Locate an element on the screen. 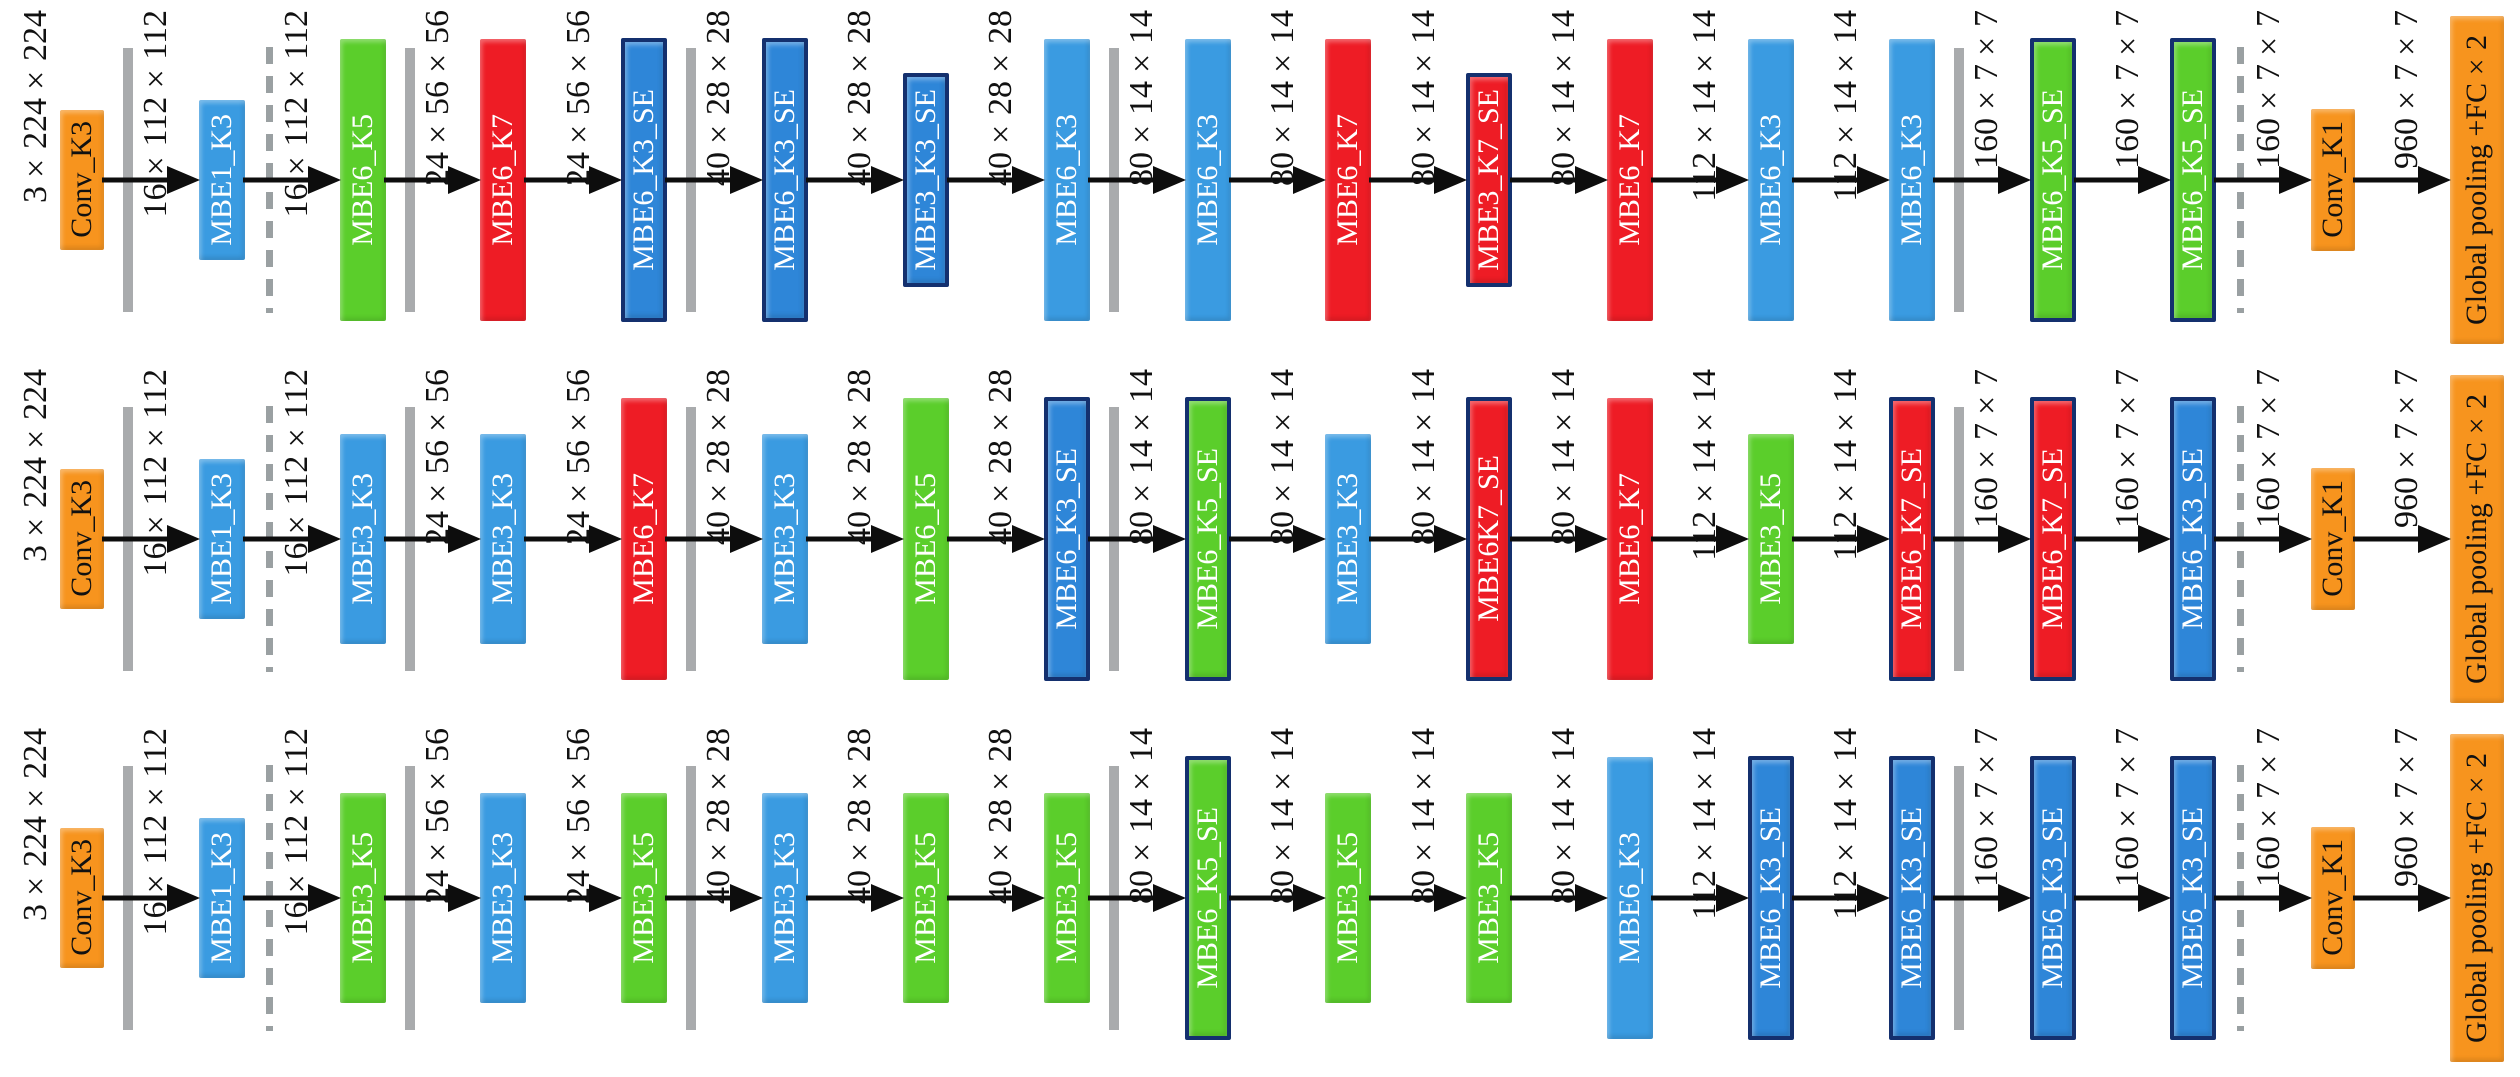  connector: 112×14×14 is located at coordinates (1700, 897).